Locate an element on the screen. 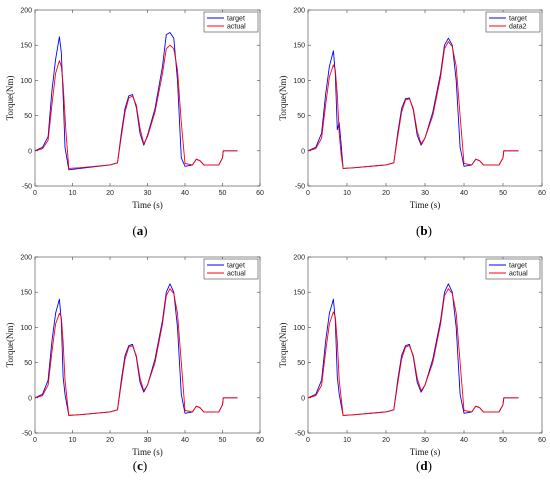  panel-caption: (c) is located at coordinates (140, 465).